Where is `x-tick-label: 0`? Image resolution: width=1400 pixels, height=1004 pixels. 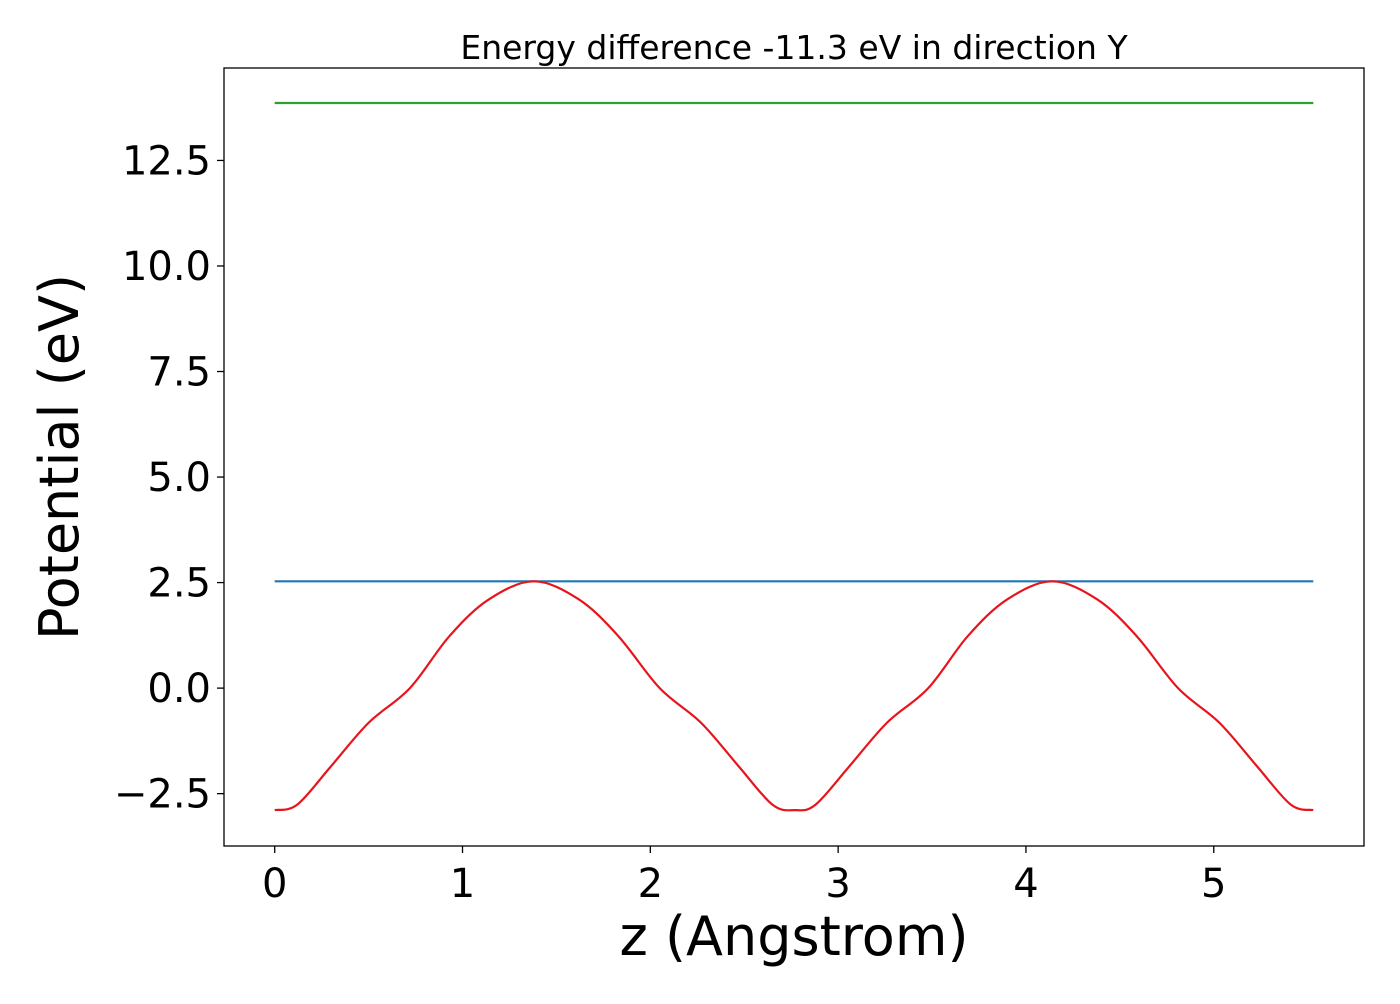
x-tick-label: 0 is located at coordinates (274, 884).